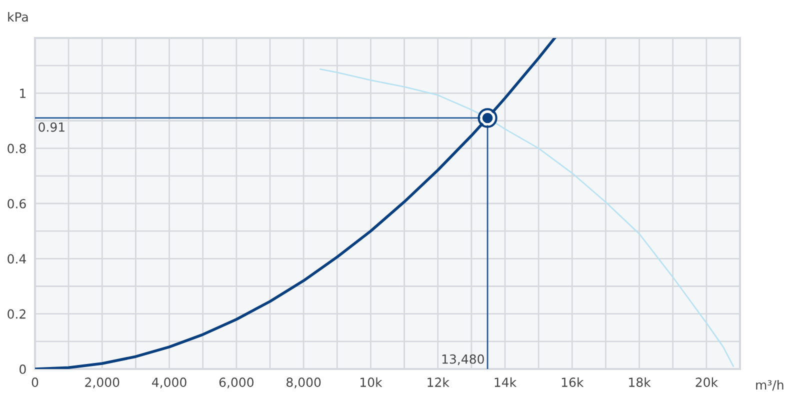 Image resolution: width=789 pixels, height=401 pixels. I want to click on y-tick-label: 0.8, so click(17, 149).